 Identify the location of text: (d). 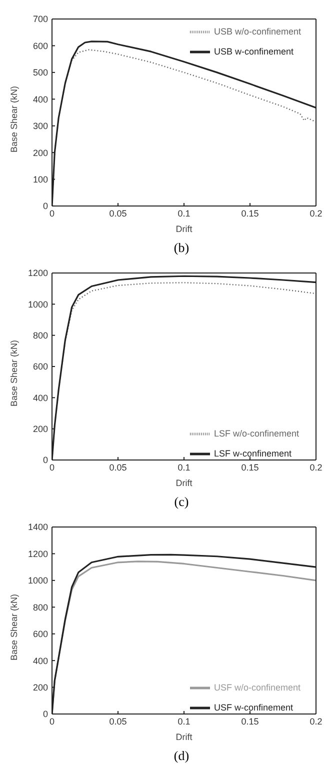
(181, 756).